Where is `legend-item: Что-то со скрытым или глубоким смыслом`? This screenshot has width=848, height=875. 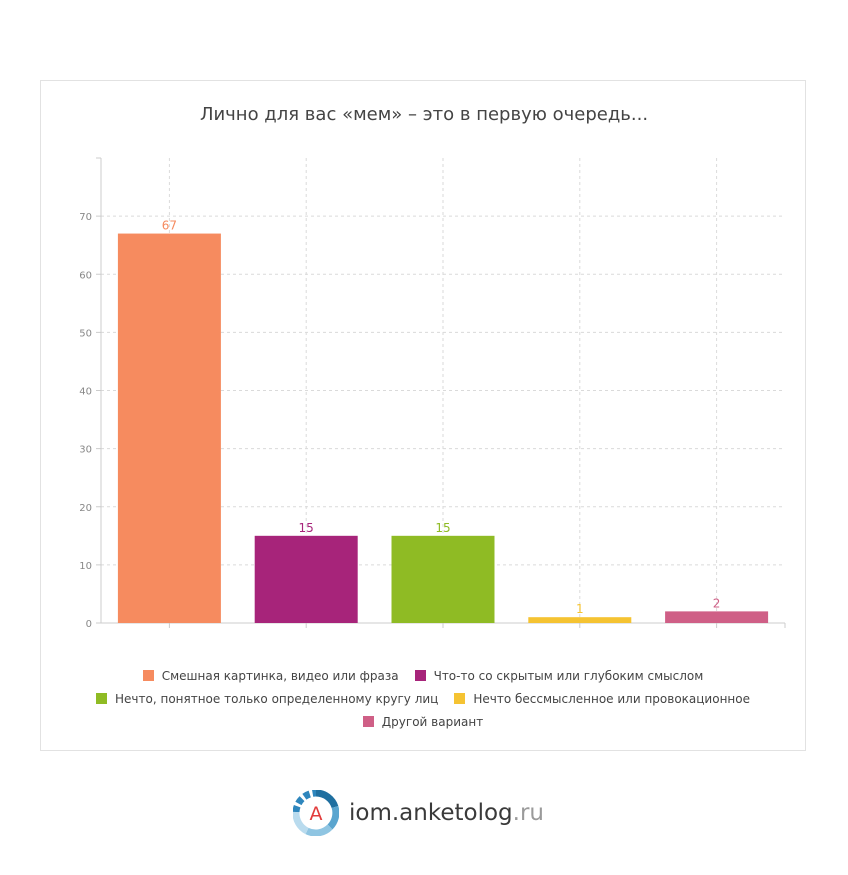 legend-item: Что-то со скрытым или глубоким смыслом is located at coordinates (559, 675).